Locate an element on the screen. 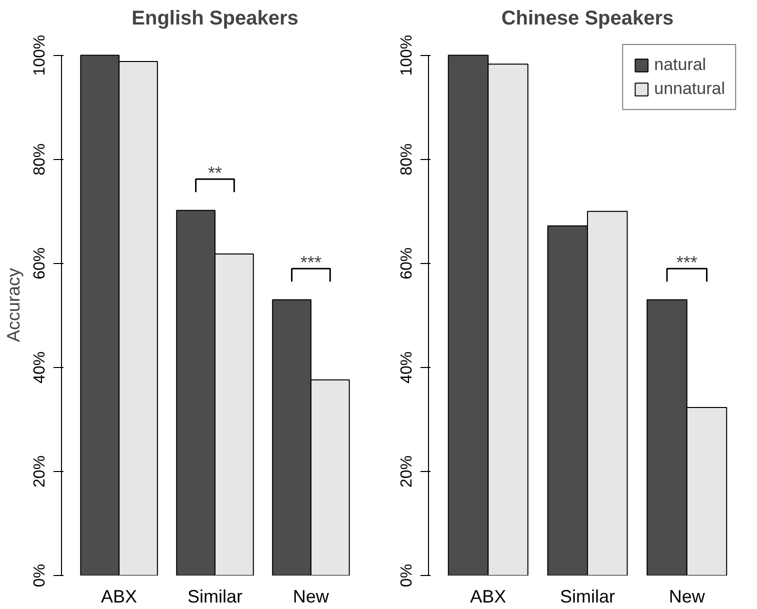 The width and height of the screenshot is (757, 609). legend-label: natural is located at coordinates (680, 65).